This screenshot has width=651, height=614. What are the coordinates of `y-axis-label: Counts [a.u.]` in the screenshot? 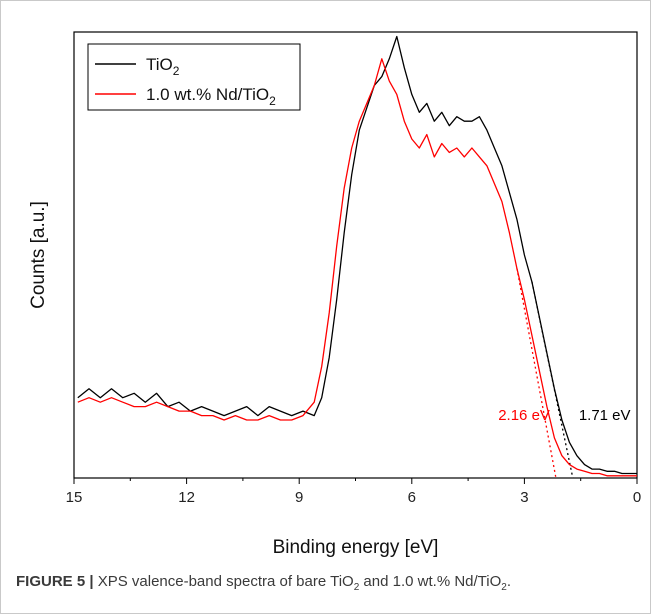 It's located at (38, 255).